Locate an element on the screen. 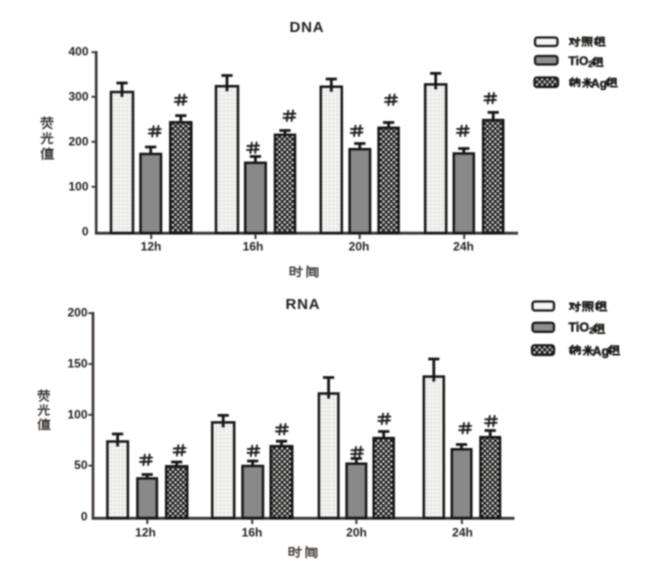 This screenshot has width=659, height=575. svg-text: 300 is located at coordinates (78, 97).